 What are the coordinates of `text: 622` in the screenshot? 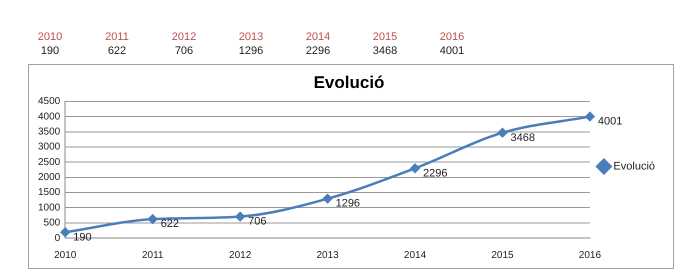 It's located at (117, 51).